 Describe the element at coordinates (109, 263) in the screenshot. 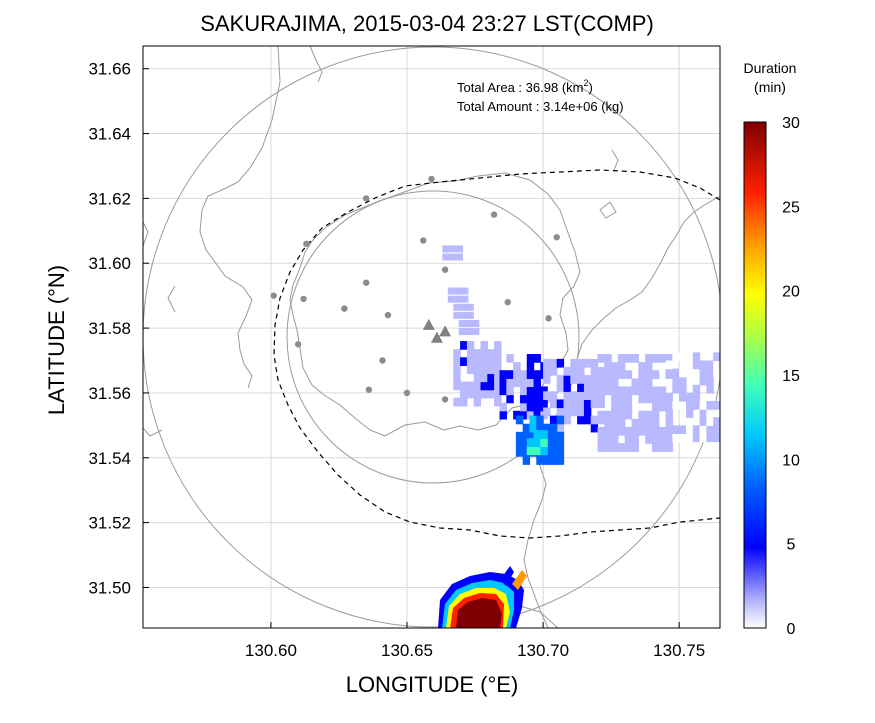

I see `y-tick-label: 31.60` at that location.